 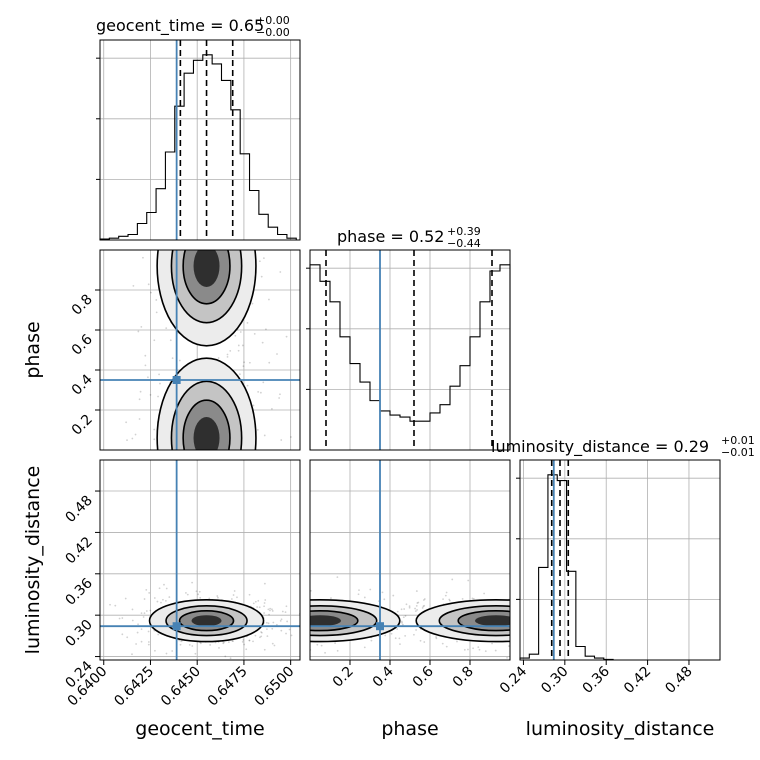 I want to click on histogram-steps, so click(x=410, y=357).